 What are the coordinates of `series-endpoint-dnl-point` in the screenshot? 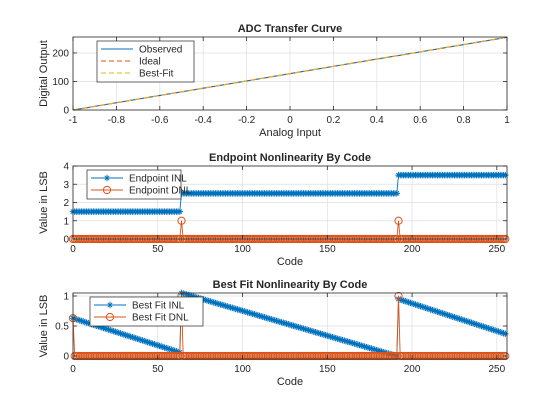 It's located at (181, 220).